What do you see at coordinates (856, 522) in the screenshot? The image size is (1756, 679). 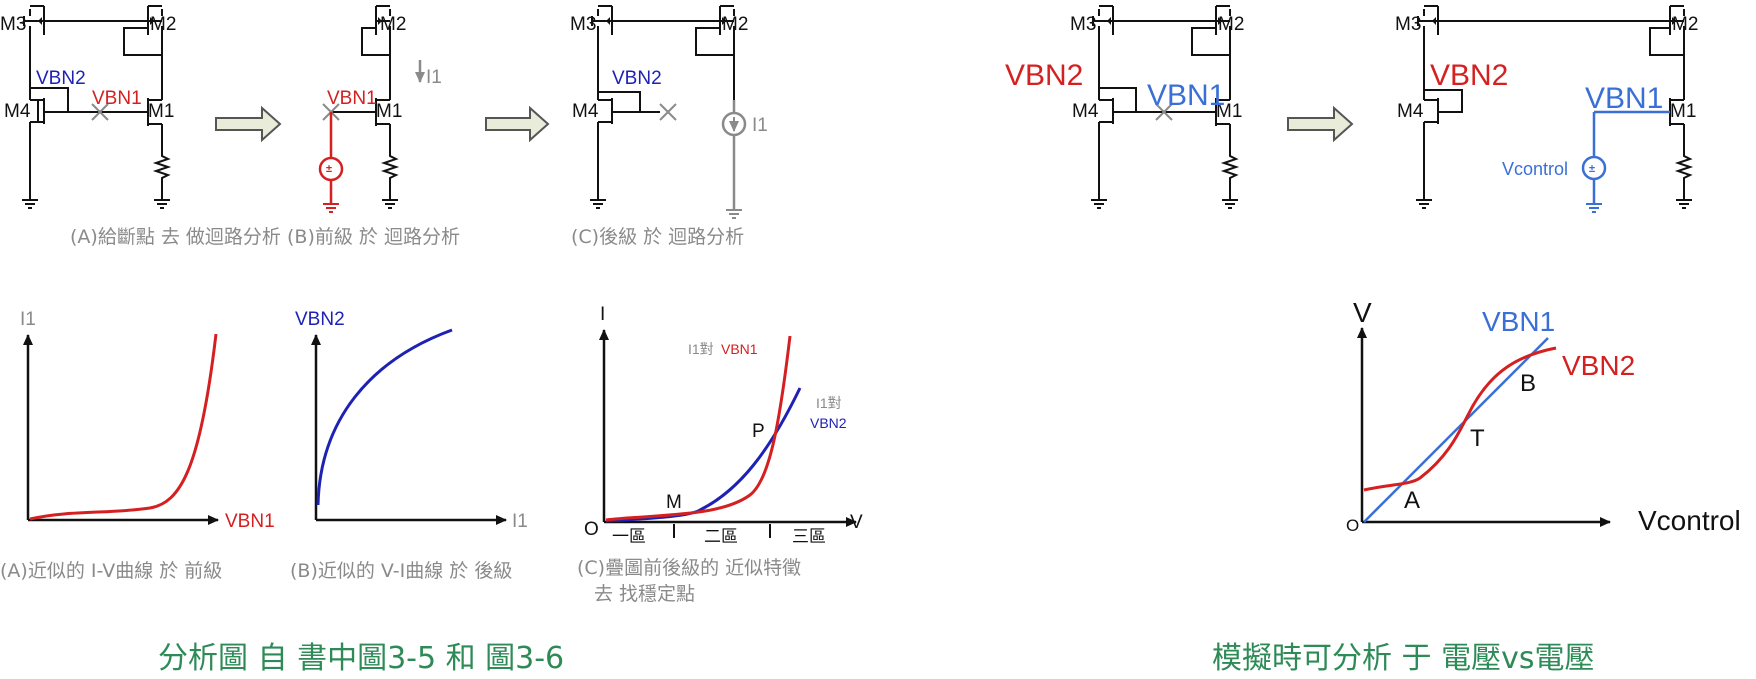 I see `x-label: V` at bounding box center [856, 522].